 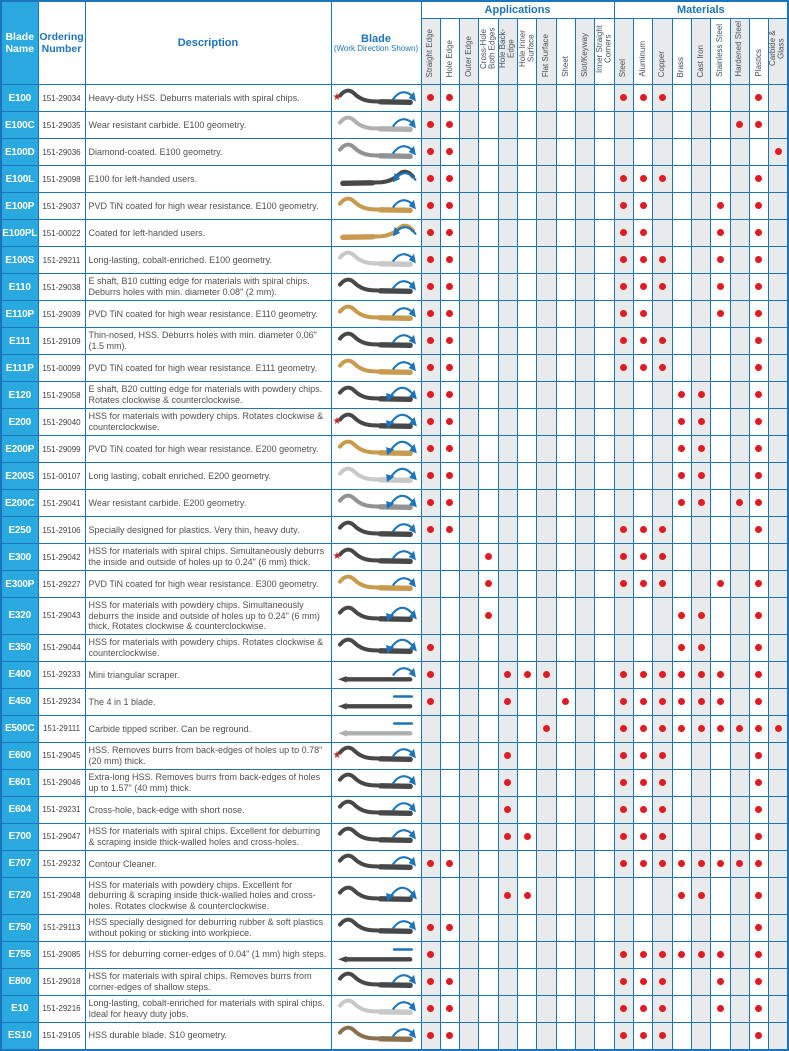 I want to click on blade-name-cell: E450, so click(x=19, y=701).